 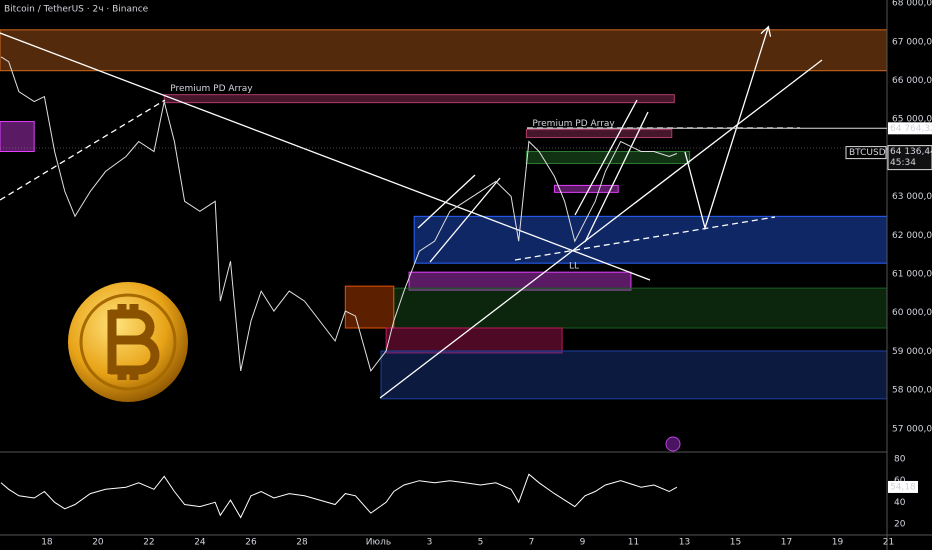 I want to click on projection-arrow, so click(x=726, y=129).